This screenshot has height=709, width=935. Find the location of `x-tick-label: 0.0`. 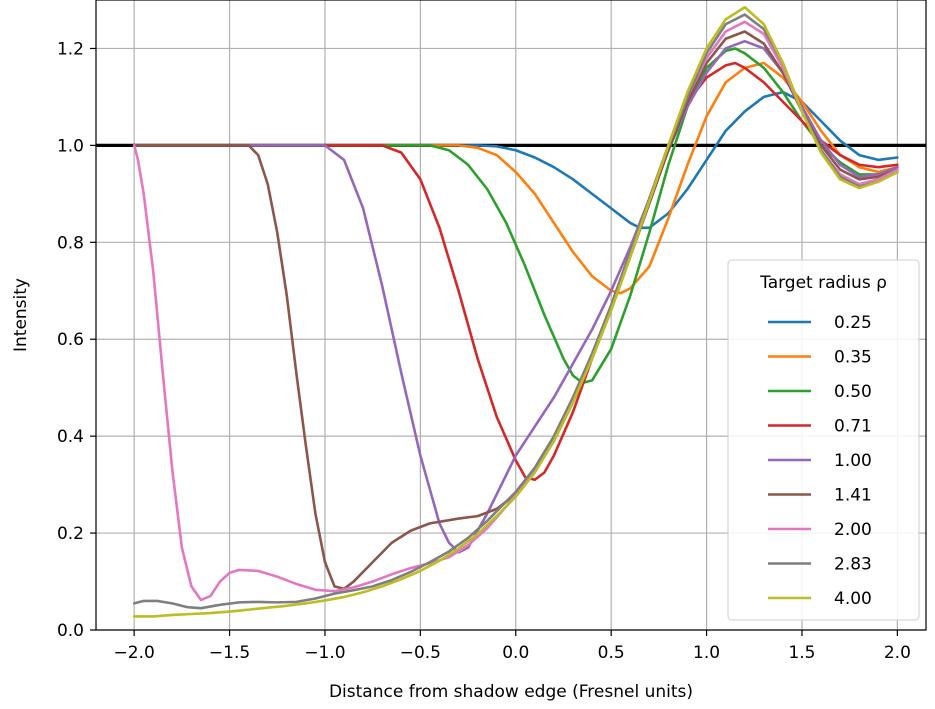

x-tick-label: 0.0 is located at coordinates (515, 653).